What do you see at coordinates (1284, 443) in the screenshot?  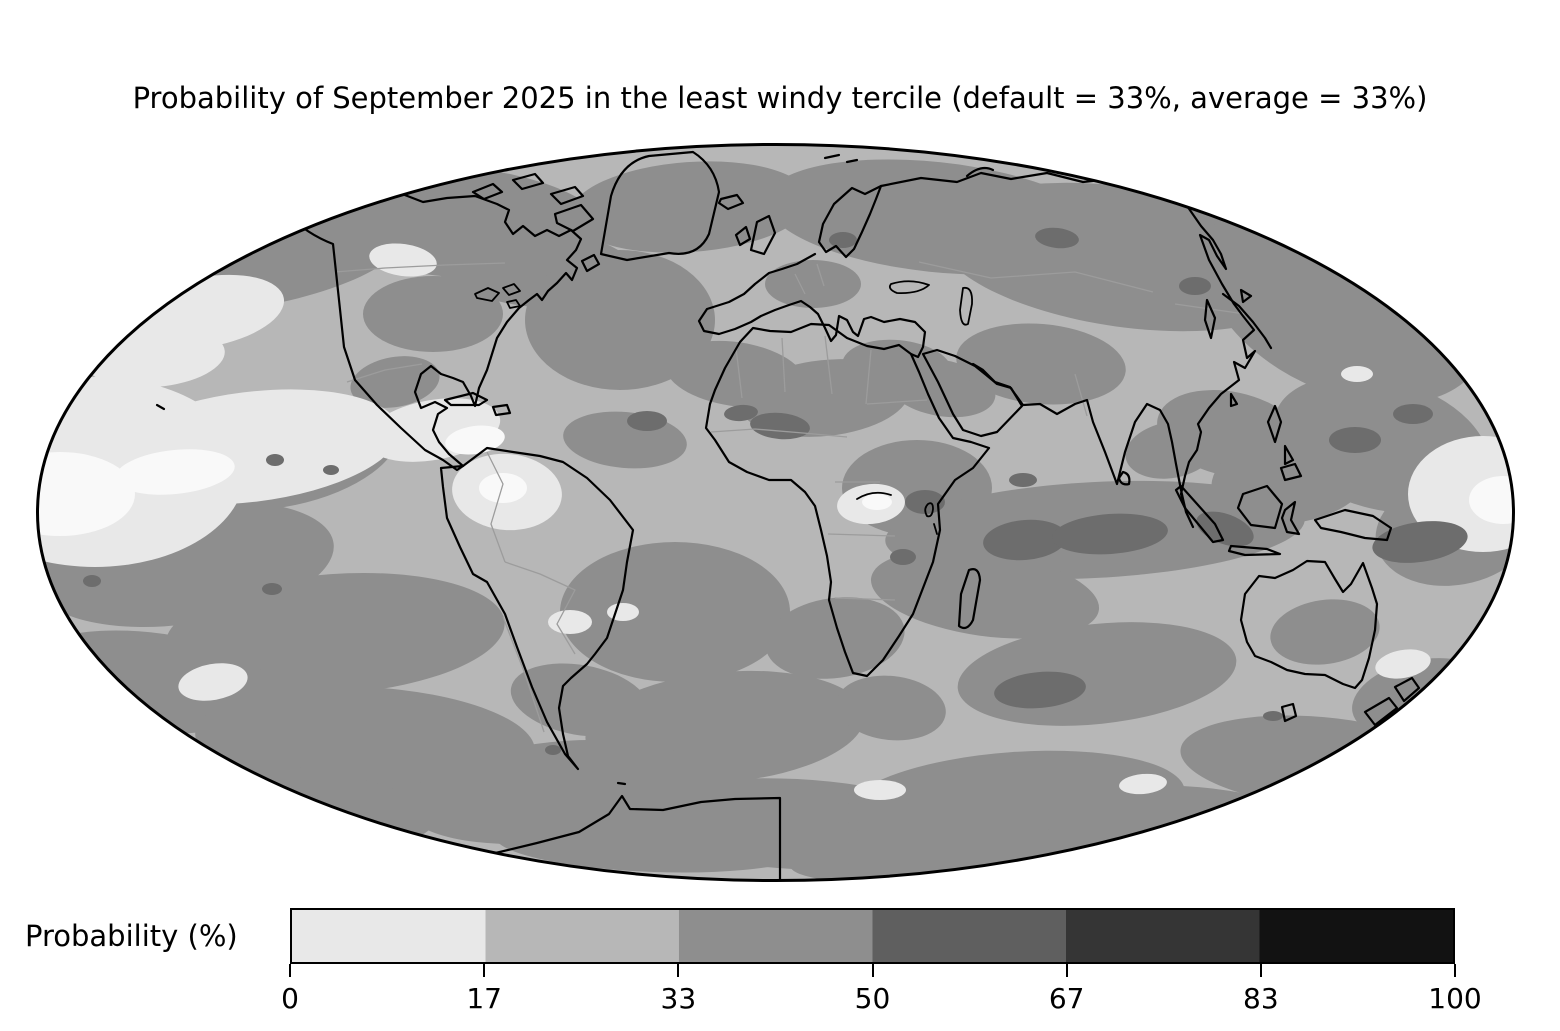 I see `coastline-philippines` at bounding box center [1284, 443].